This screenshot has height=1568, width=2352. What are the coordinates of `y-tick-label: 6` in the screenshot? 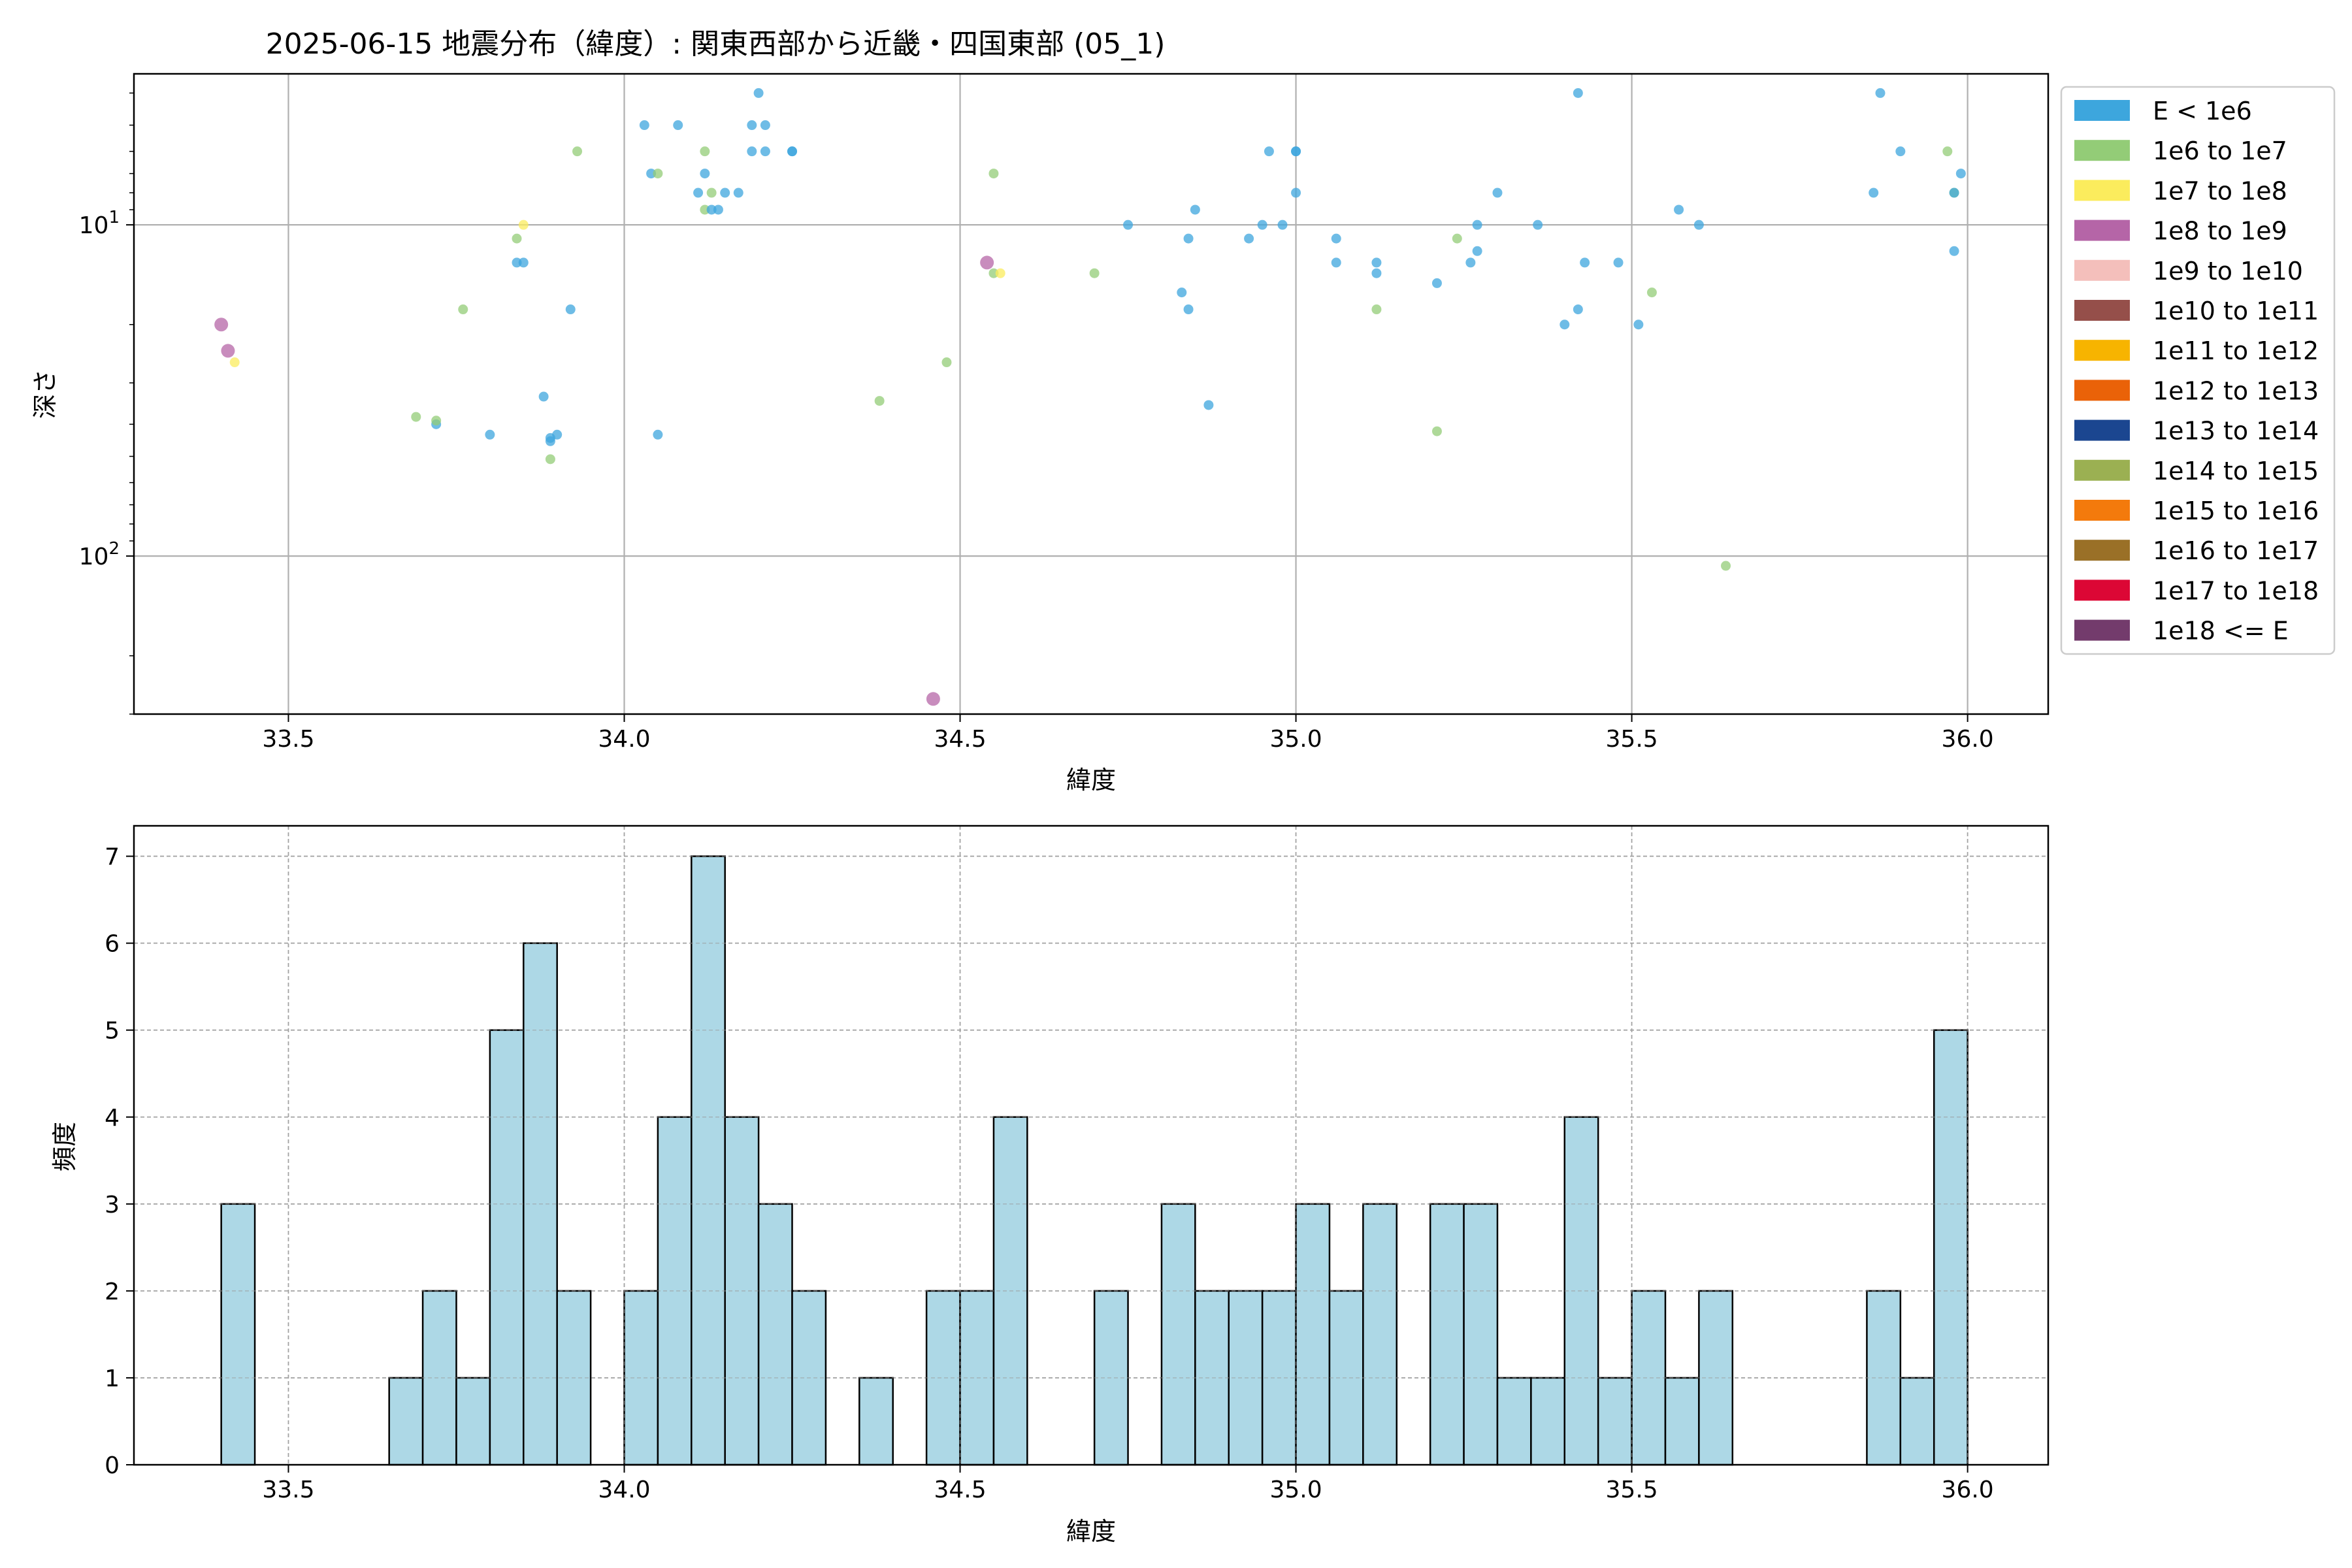 It's located at (112, 944).